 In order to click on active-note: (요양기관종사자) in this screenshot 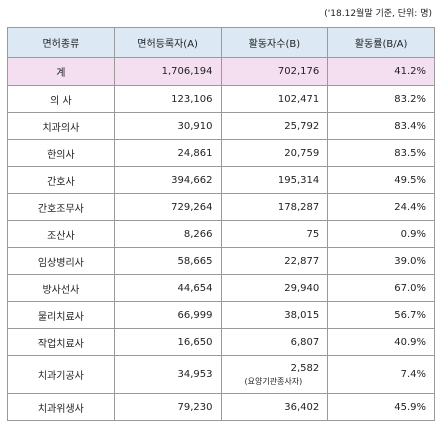, I will do `click(273, 381)`.